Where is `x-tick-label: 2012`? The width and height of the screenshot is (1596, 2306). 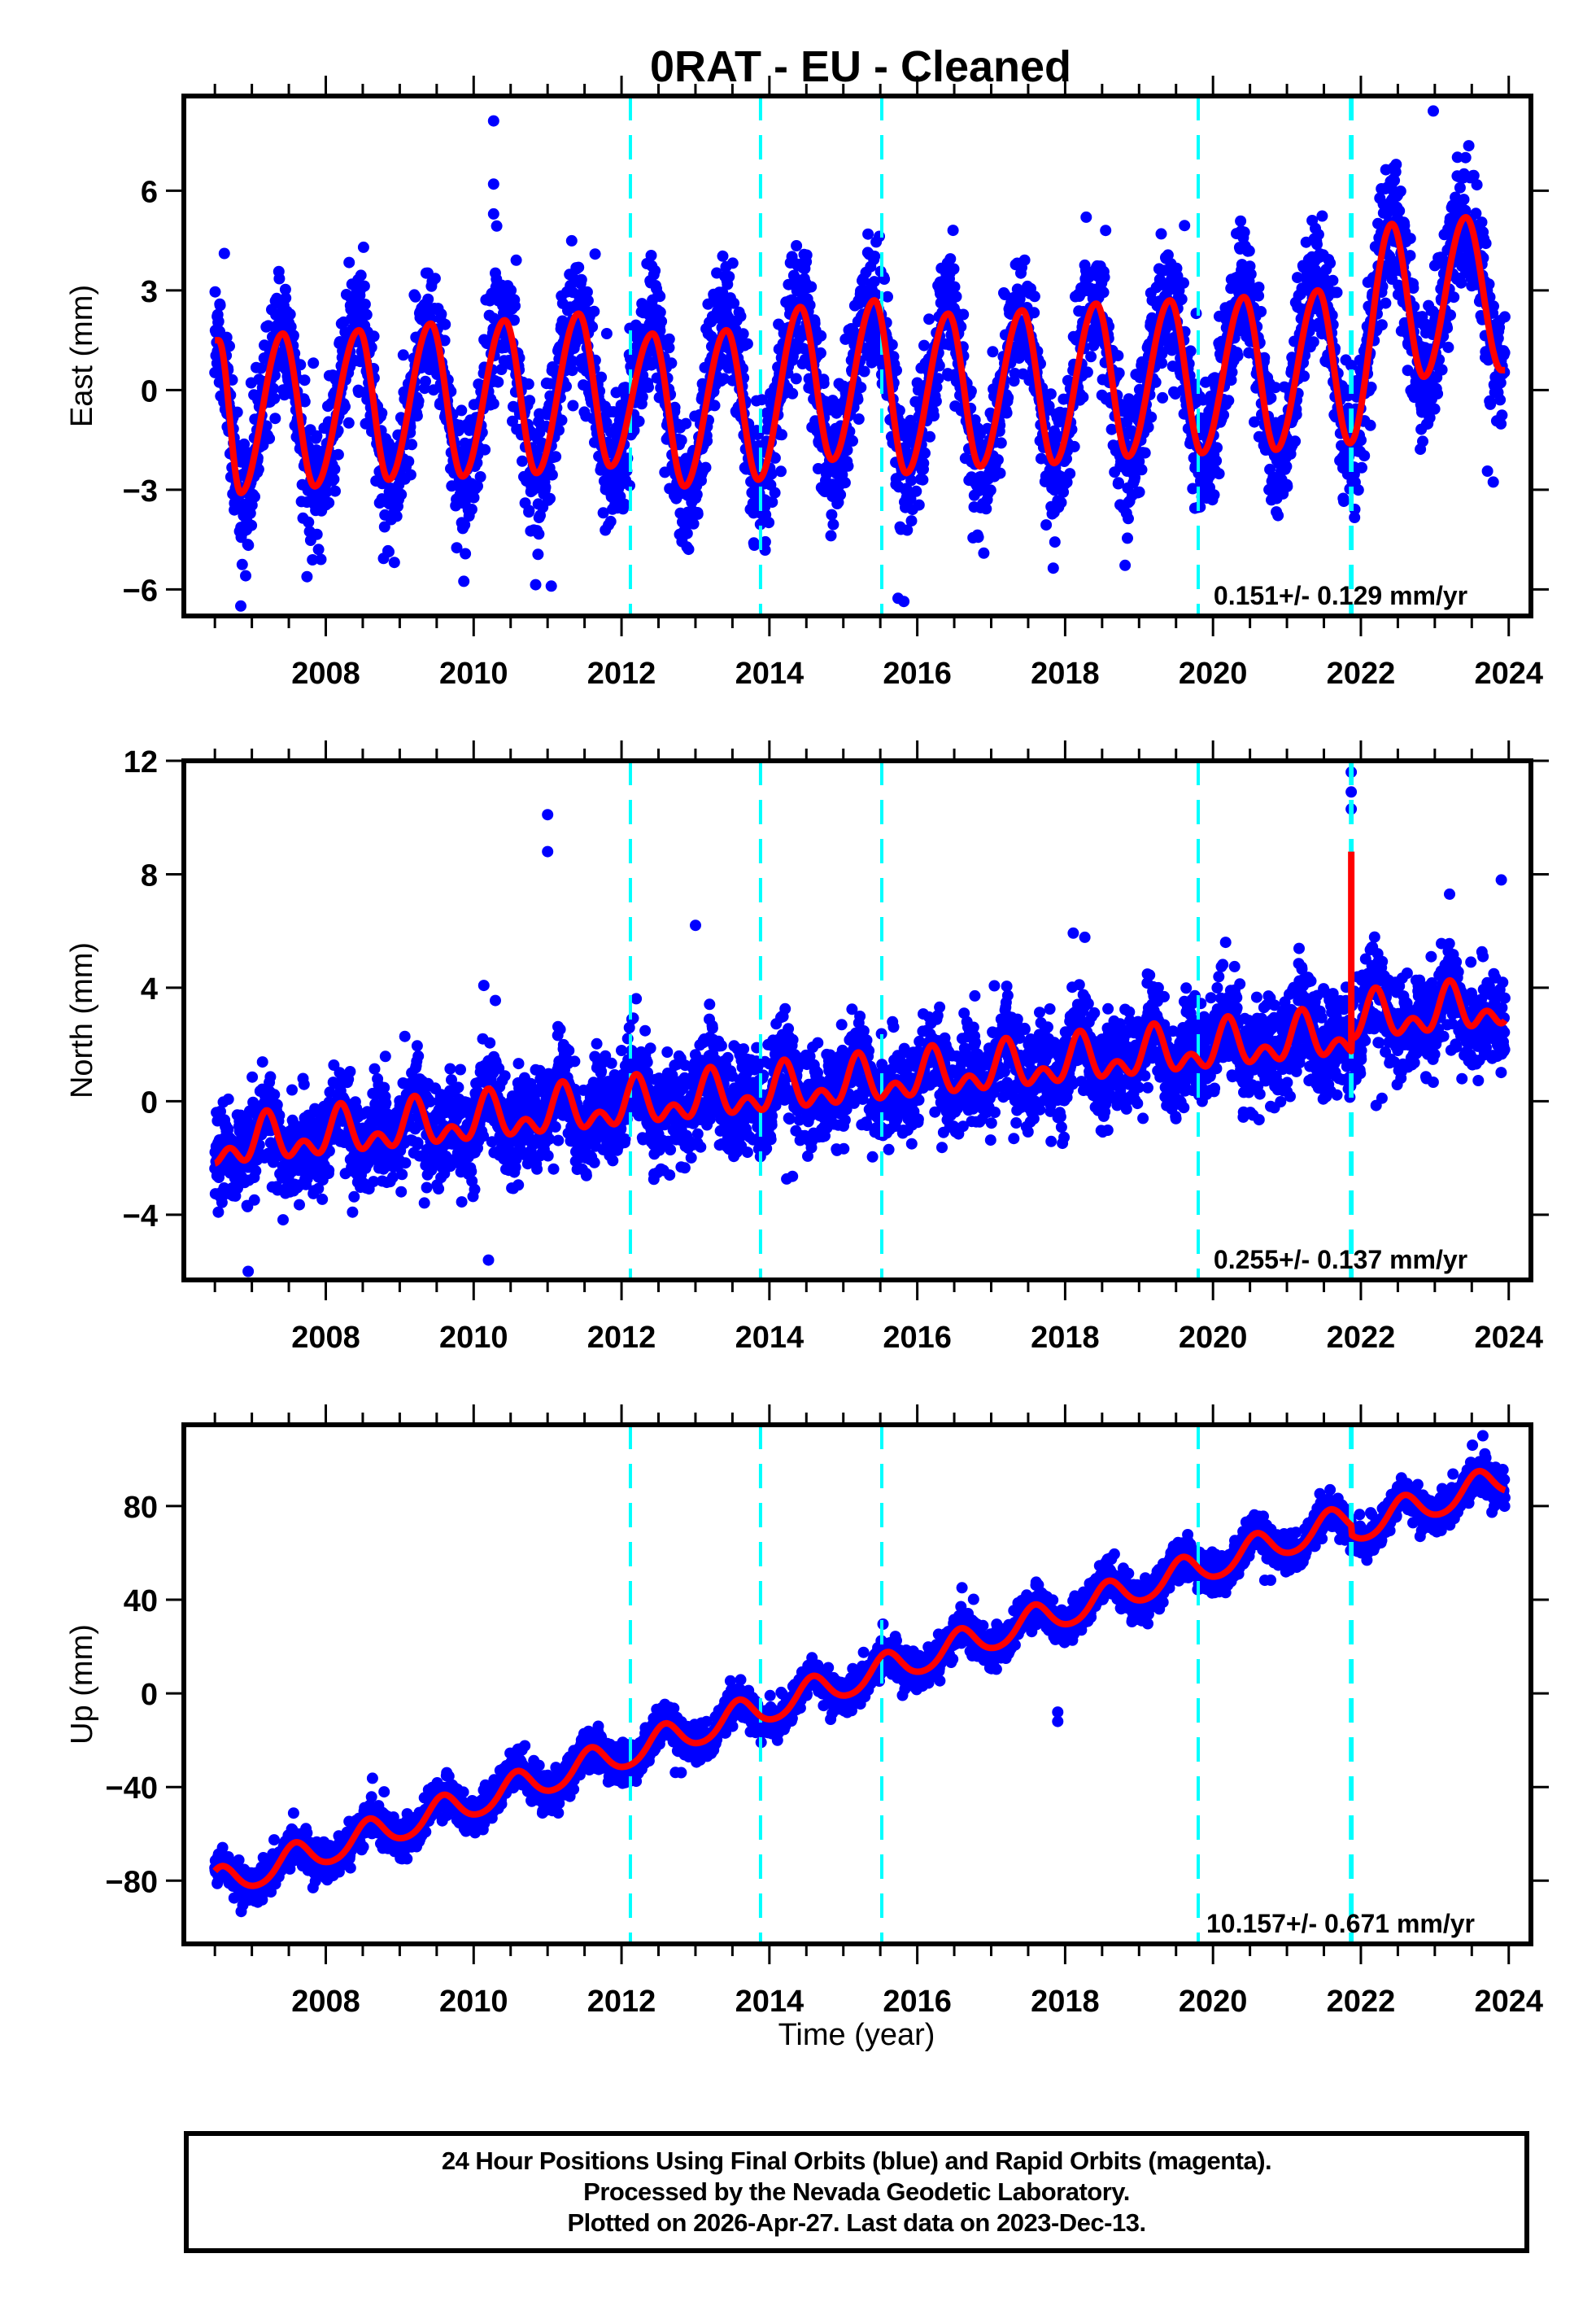
x-tick-label: 2012 is located at coordinates (621, 674).